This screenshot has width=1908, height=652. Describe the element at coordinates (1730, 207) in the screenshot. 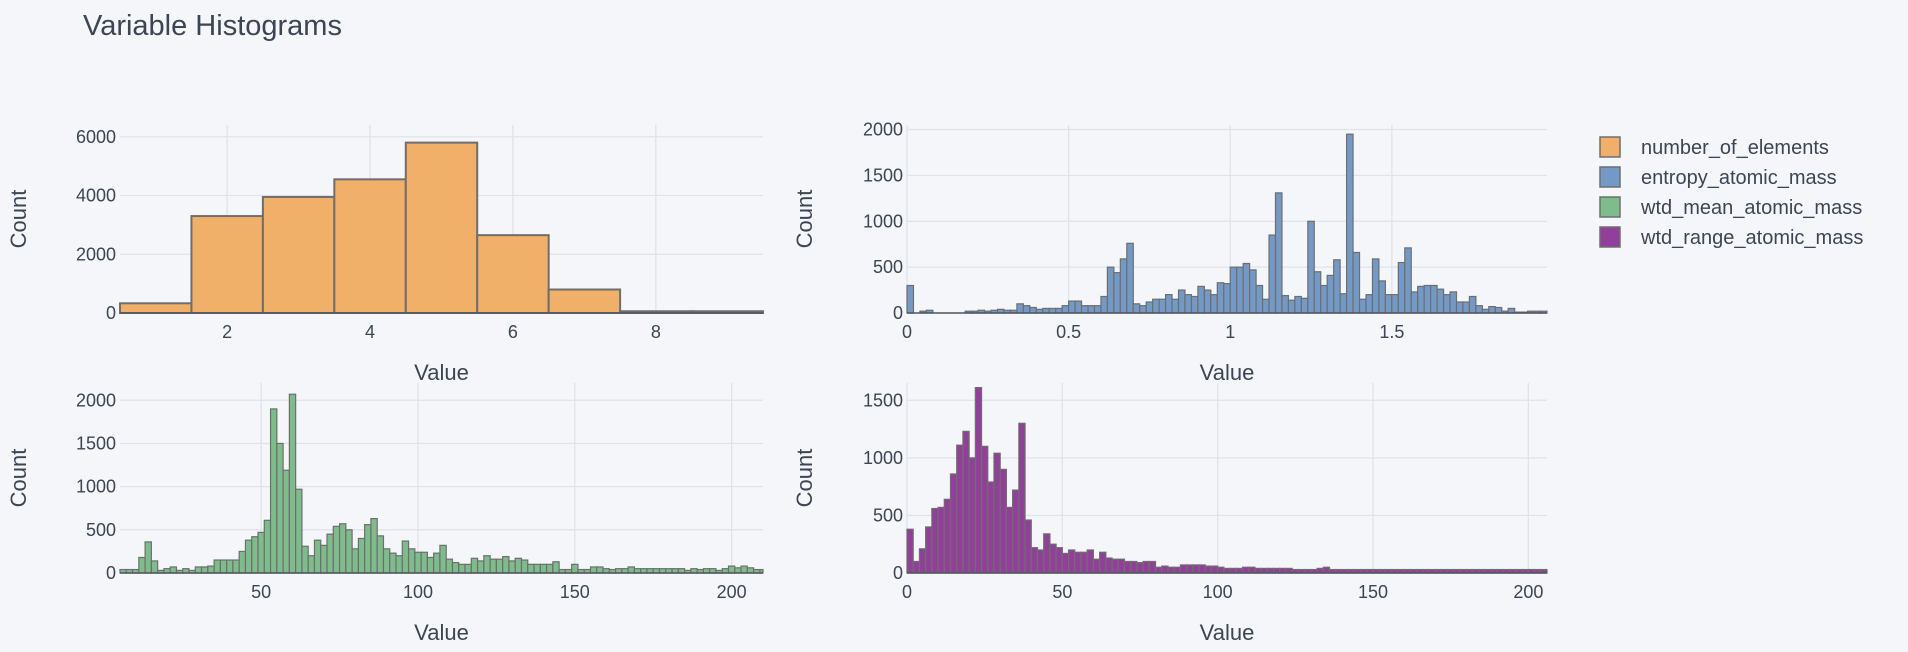

I see `legend-item: wtd_mean_atomic_mass` at that location.